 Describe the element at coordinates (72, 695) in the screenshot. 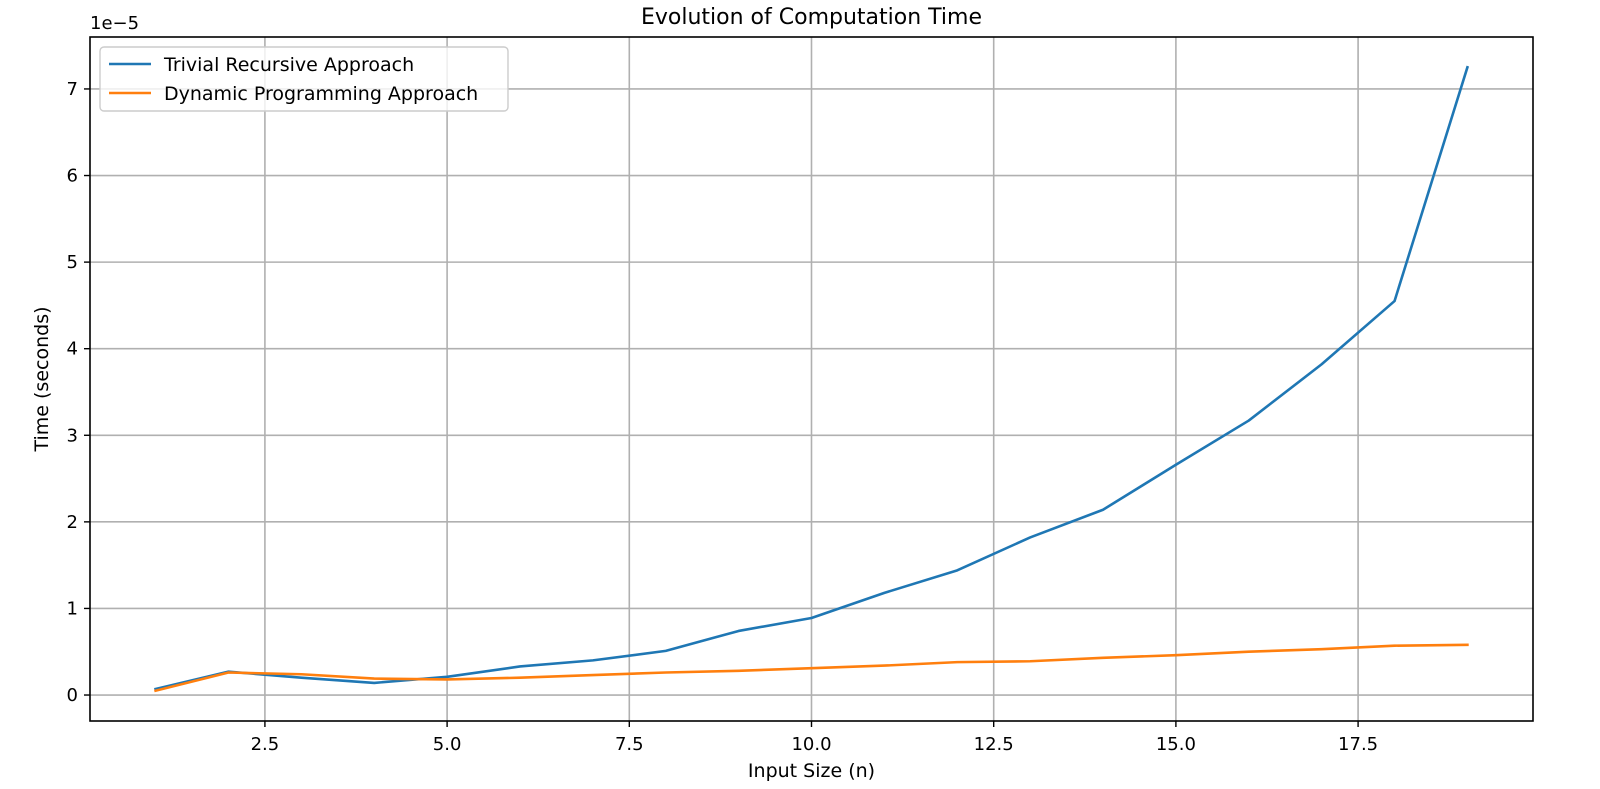

I see `y-tick-label: 0` at that location.